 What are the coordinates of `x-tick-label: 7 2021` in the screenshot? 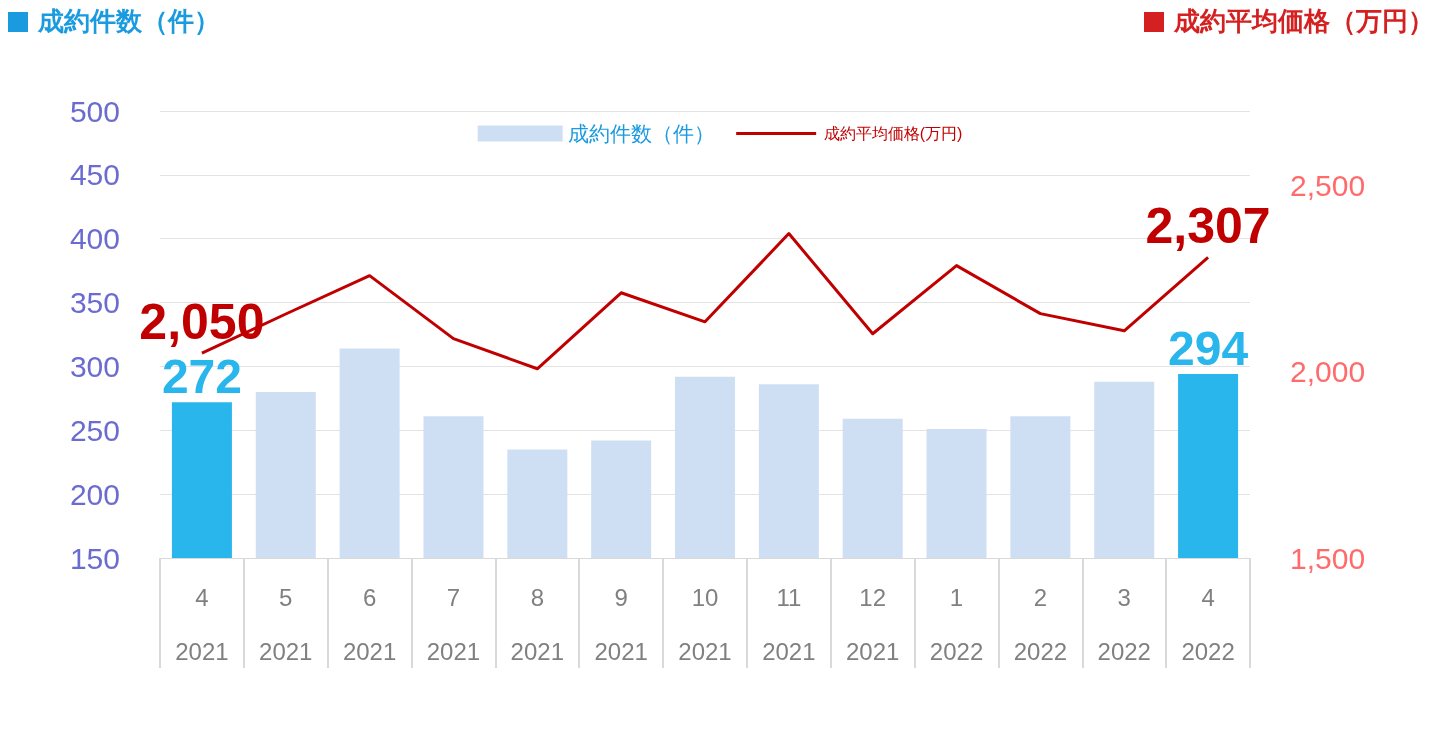 It's located at (453, 624).